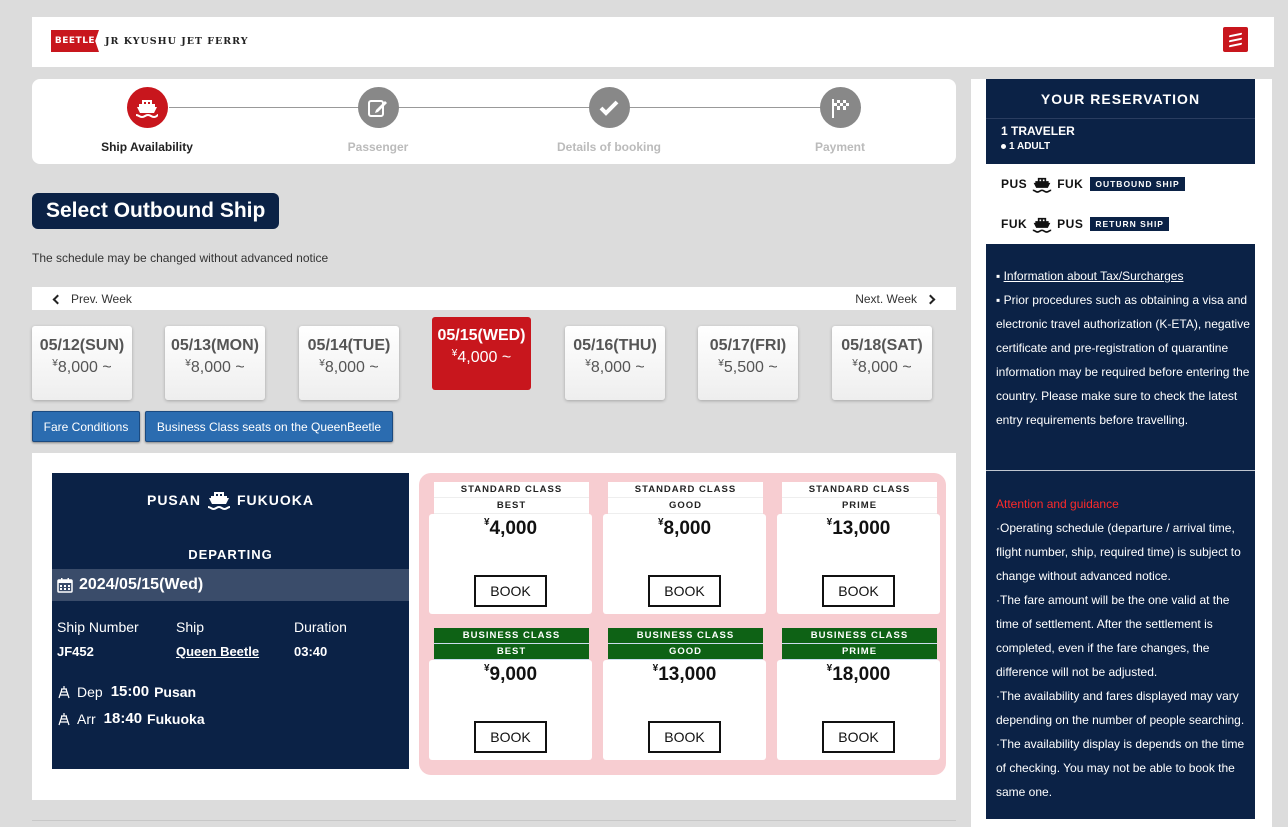 This screenshot has height=827, width=1288. Describe the element at coordinates (515, 107) in the screenshot. I see `step-connector` at that location.